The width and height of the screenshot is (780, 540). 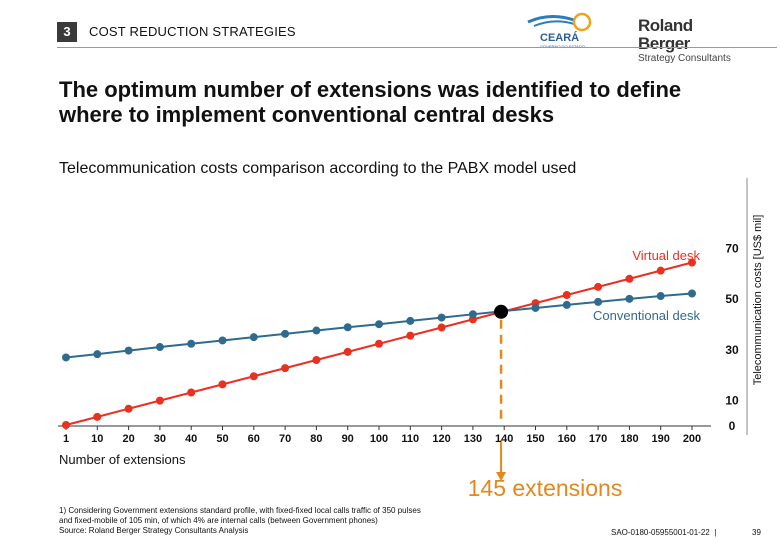 I want to click on x-tick-label: 200, so click(x=692, y=439).